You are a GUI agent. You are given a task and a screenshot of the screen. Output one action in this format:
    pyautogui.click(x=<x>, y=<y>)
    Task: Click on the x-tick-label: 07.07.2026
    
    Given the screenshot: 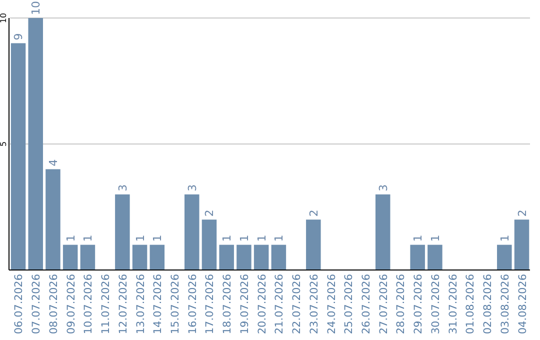 What is the action you would take?
    pyautogui.click(x=36, y=304)
    